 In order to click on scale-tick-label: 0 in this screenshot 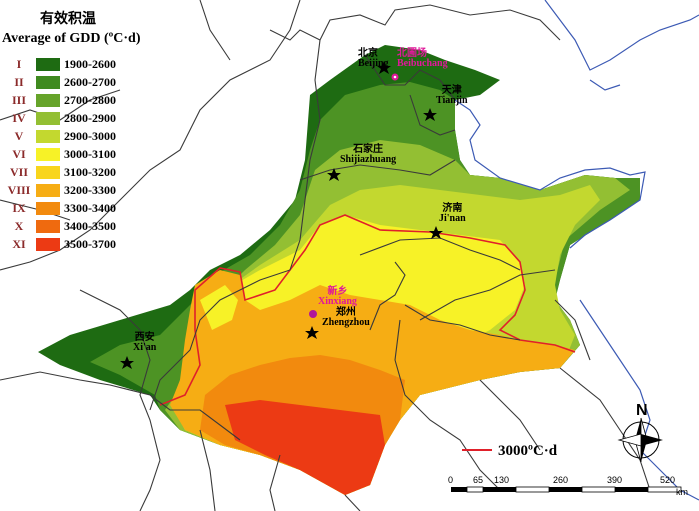, I will do `click(451, 480)`.